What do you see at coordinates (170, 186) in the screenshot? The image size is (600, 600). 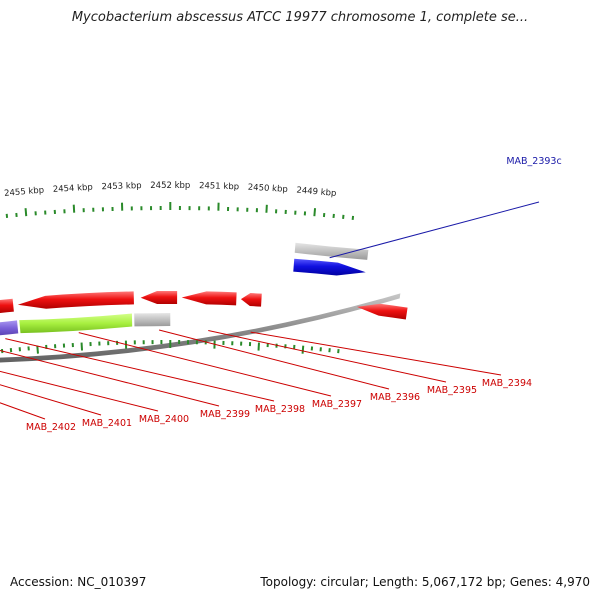 I see `tick-label: 2452 kbp` at bounding box center [170, 186].